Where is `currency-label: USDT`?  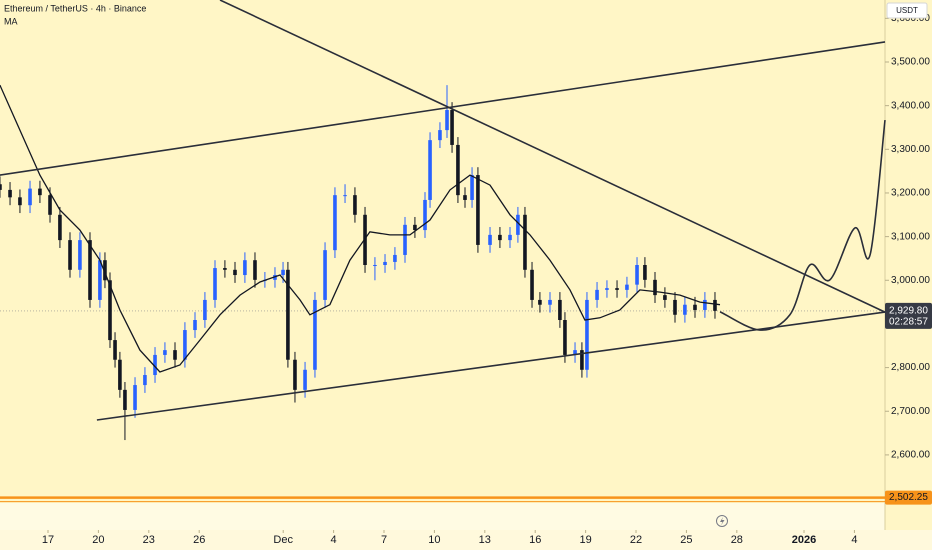 currency-label: USDT is located at coordinates (907, 10).